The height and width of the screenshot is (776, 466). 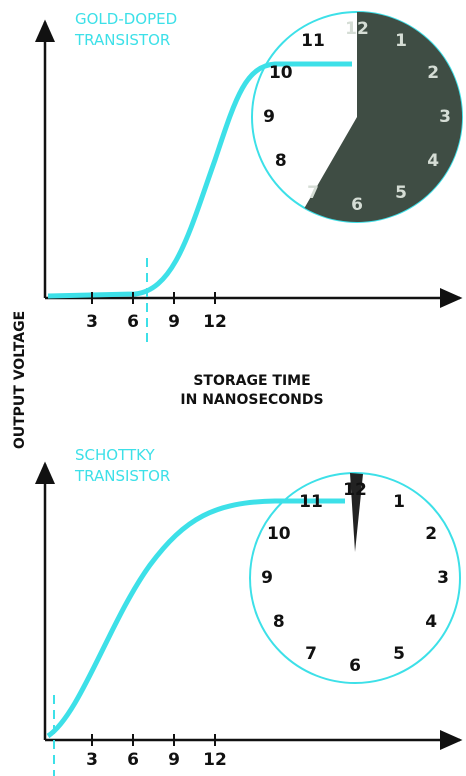 I want to click on panel-label: SCHOTTKY, so click(x=115, y=455).